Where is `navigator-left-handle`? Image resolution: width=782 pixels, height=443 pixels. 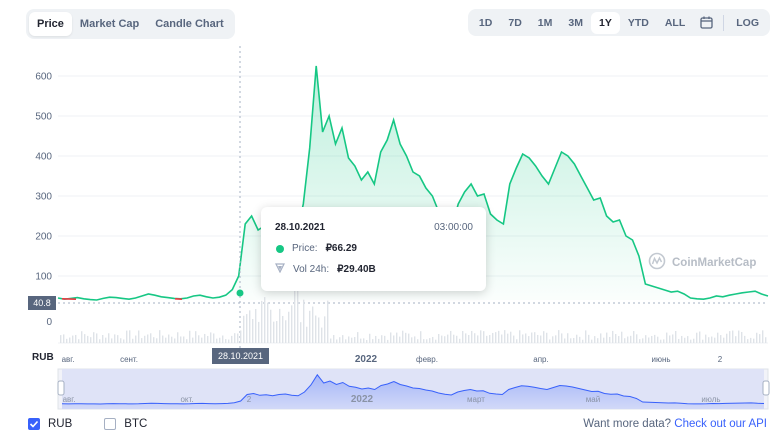 navigator-left-handle is located at coordinates (61, 388).